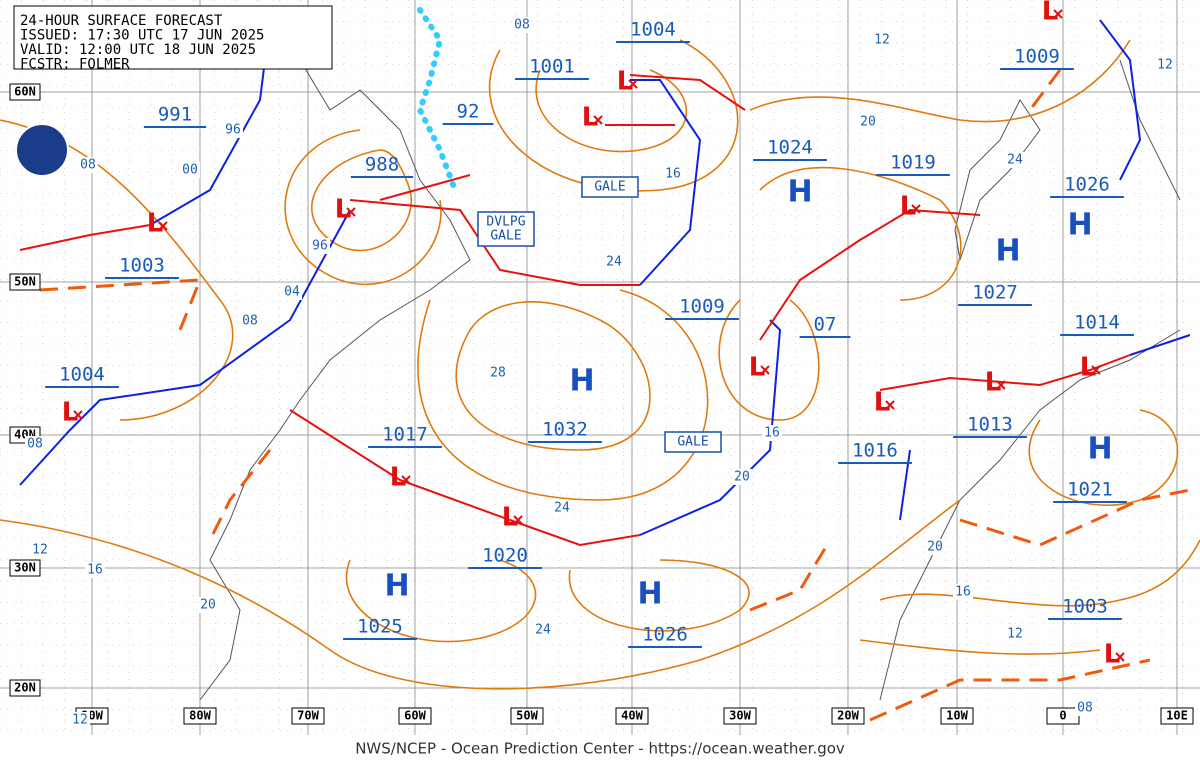 This screenshot has width=1200, height=764. What do you see at coordinates (990, 425) in the screenshot?
I see `pressure-label: 1013` at bounding box center [990, 425].